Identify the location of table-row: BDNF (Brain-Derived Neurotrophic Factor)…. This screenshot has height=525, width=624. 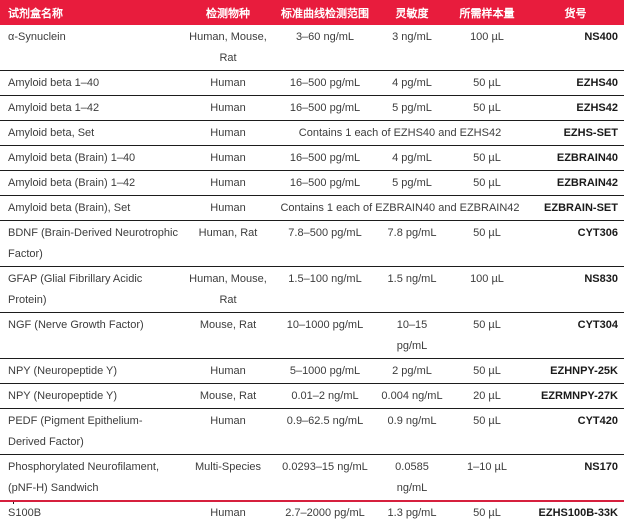
(312, 244).